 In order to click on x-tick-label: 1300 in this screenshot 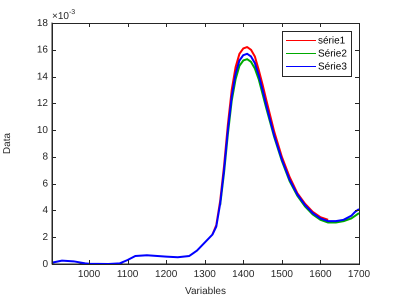, I will do `click(205, 274)`.